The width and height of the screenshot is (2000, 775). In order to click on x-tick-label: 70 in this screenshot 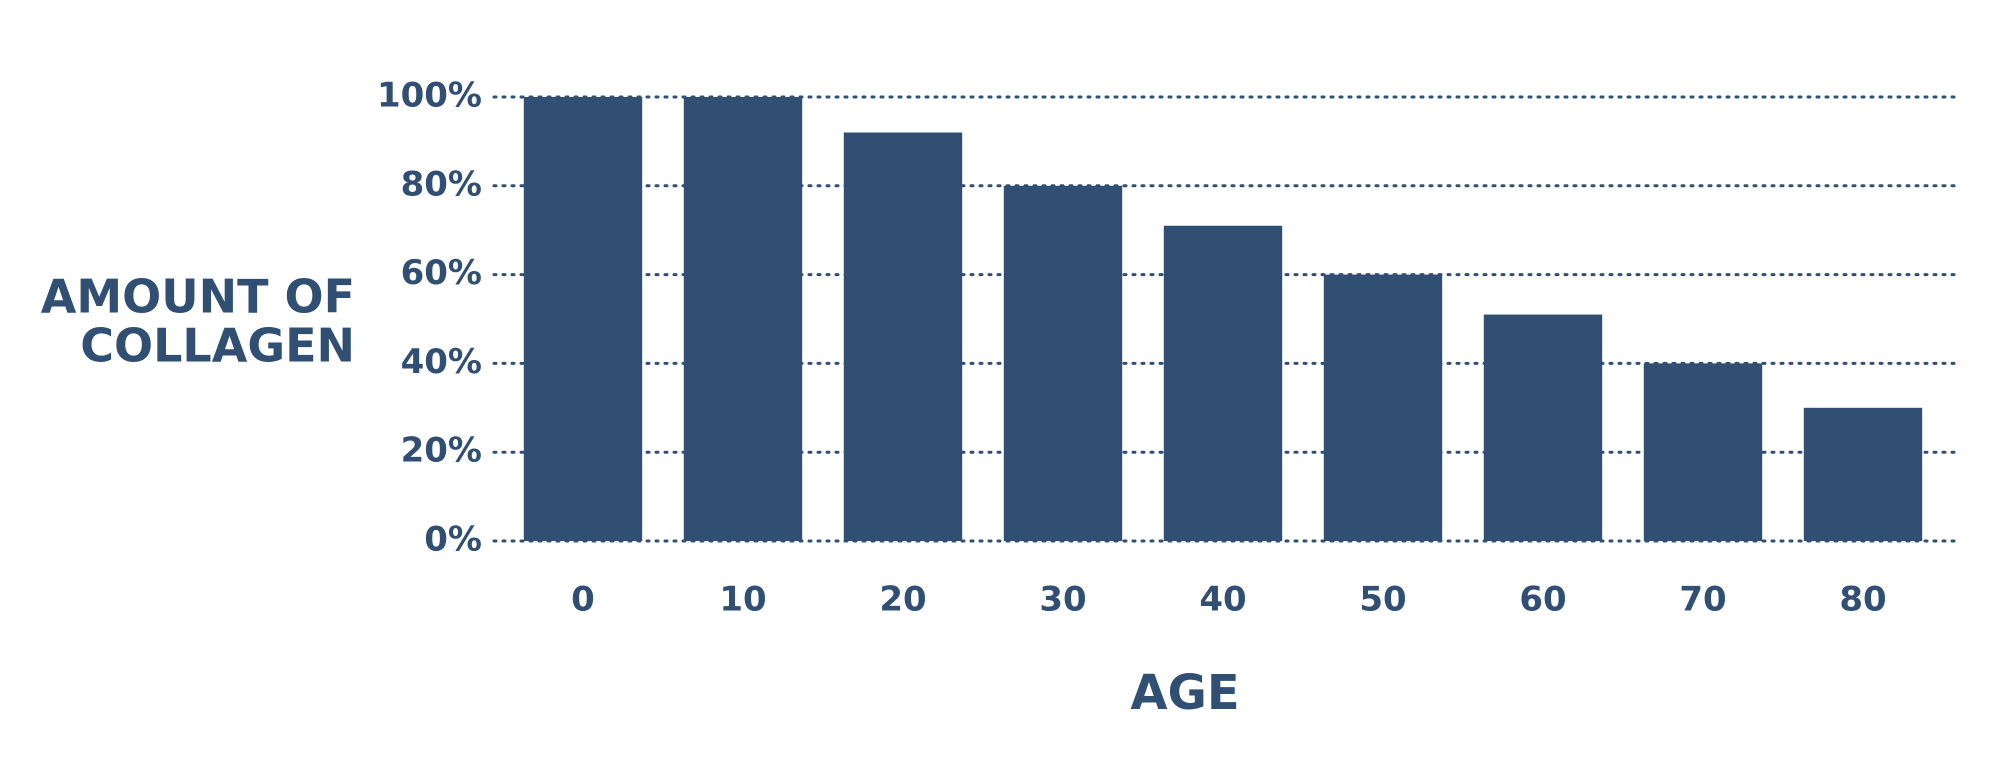, I will do `click(1702, 600)`.